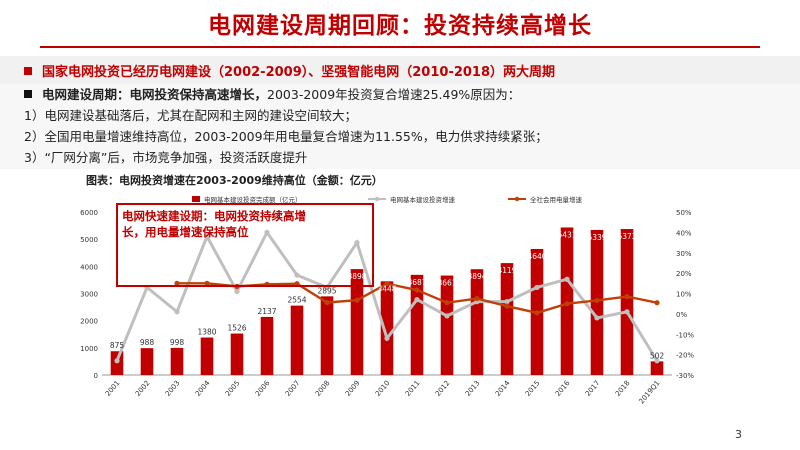  What do you see at coordinates (190, 115) in the screenshot?
I see `reason-1: 1）电网建设基础落后，尤其在配网和主网的建设空间较大；` at bounding box center [190, 115].